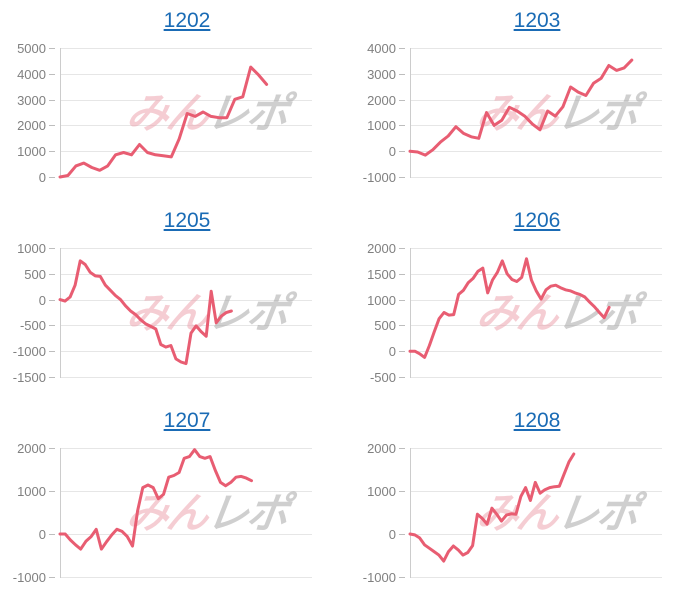  Describe the element at coordinates (187, 420) in the screenshot. I see `chart-title-link-5: 1207` at that location.